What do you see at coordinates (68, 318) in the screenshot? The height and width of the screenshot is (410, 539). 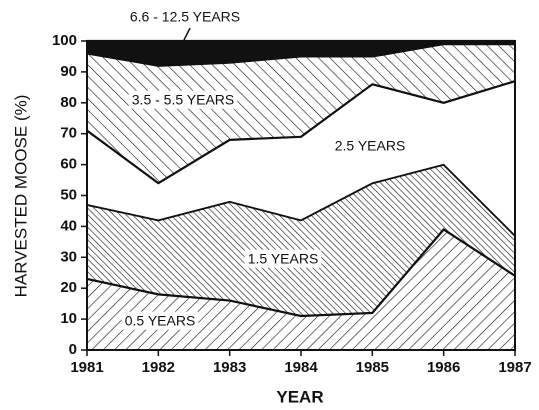 I see `y-tick-label: 10` at bounding box center [68, 318].